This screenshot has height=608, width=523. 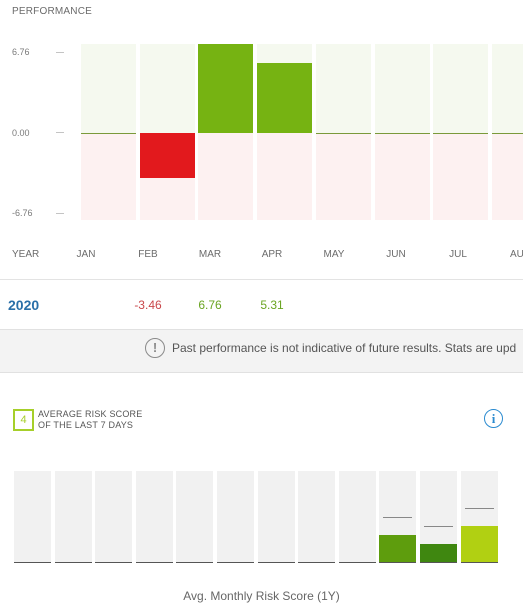 I want to click on month-label: JAN, so click(x=86, y=254).